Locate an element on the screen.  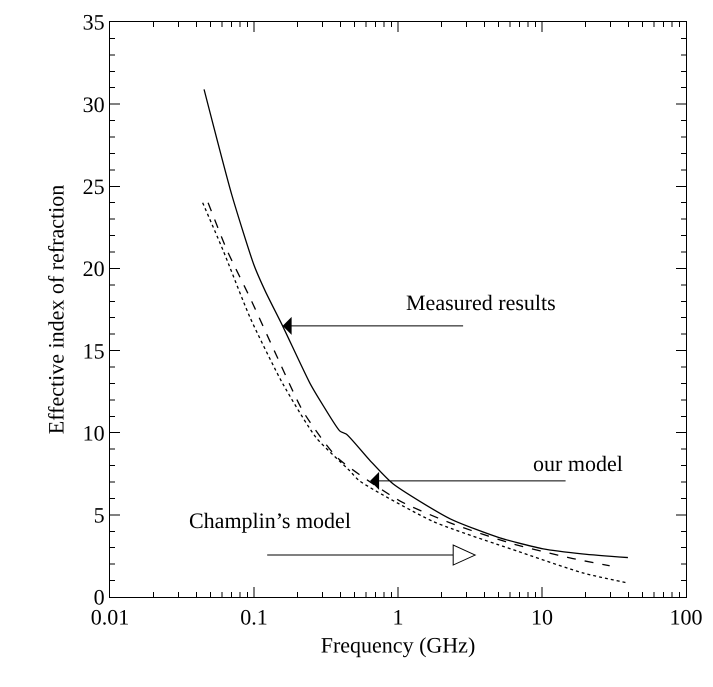
y-tick-label: 10 is located at coordinates (93, 433).